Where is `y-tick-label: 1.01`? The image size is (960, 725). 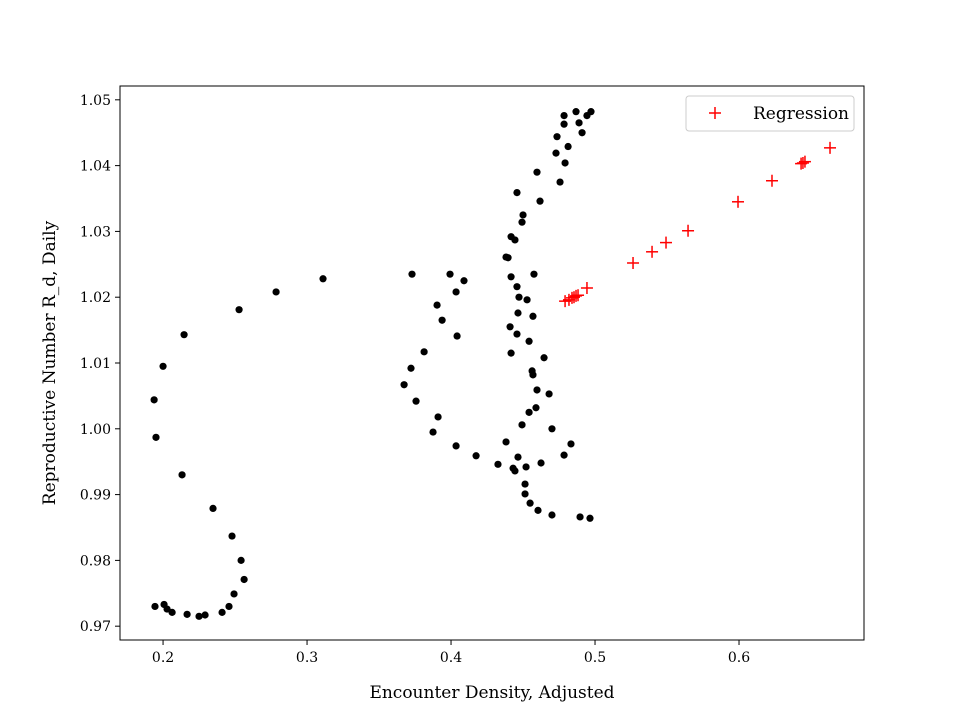
y-tick-label: 1.01 is located at coordinates (95, 364).